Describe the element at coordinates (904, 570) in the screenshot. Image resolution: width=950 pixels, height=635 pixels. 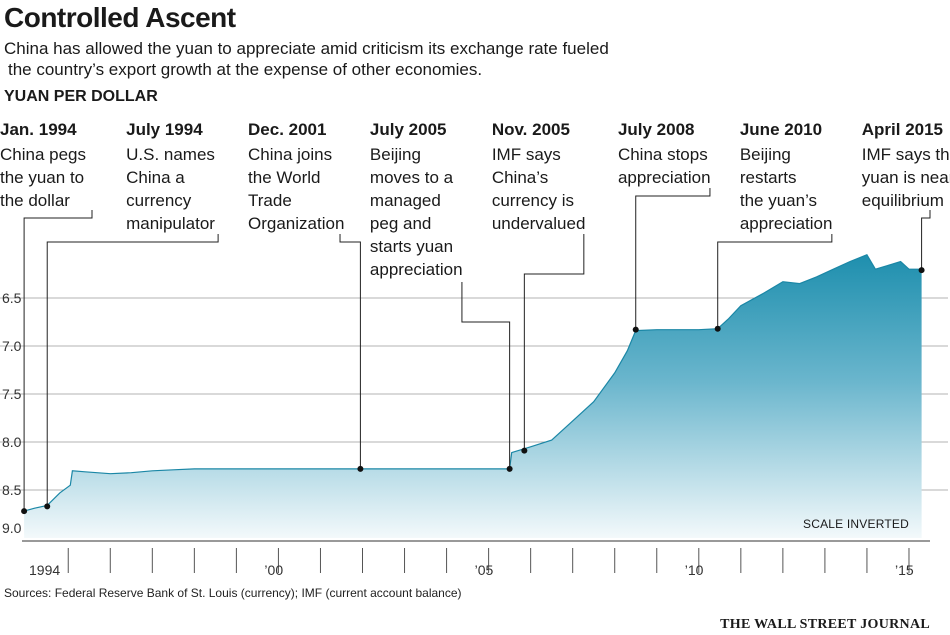
I see `x-tick-label: ’15` at that location.